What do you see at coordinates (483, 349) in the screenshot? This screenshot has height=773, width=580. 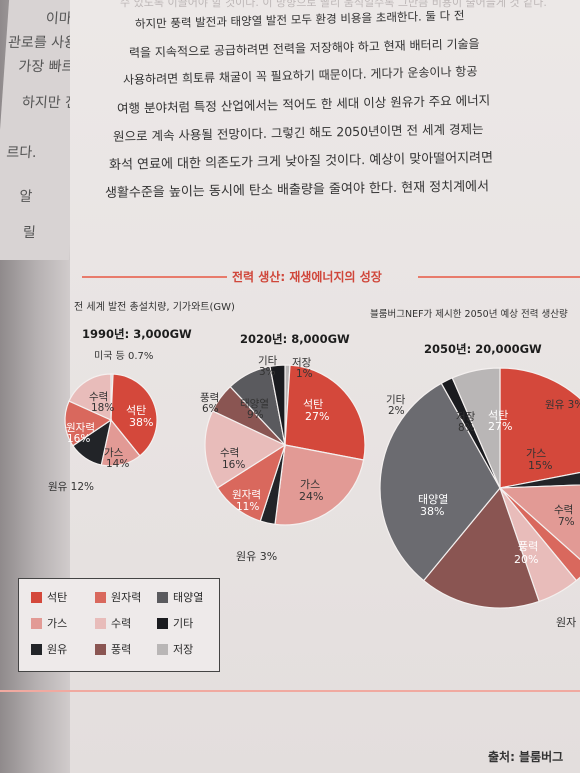 I see `year-label-2050: 2050년: 20,000GW` at bounding box center [483, 349].